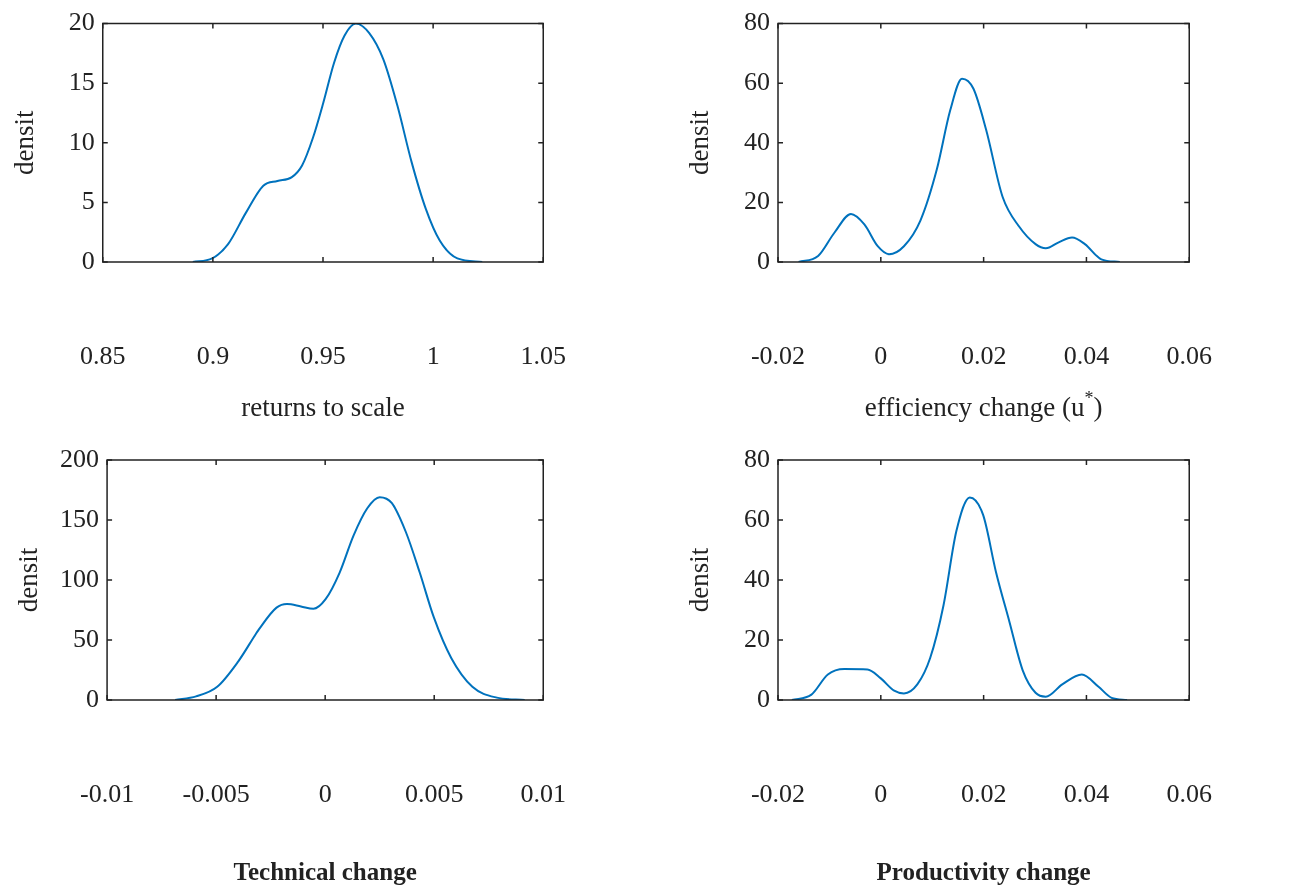 Image resolution: width=1292 pixels, height=892 pixels. What do you see at coordinates (86, 638) in the screenshot?
I see `y-tick-label: 50` at bounding box center [86, 638].